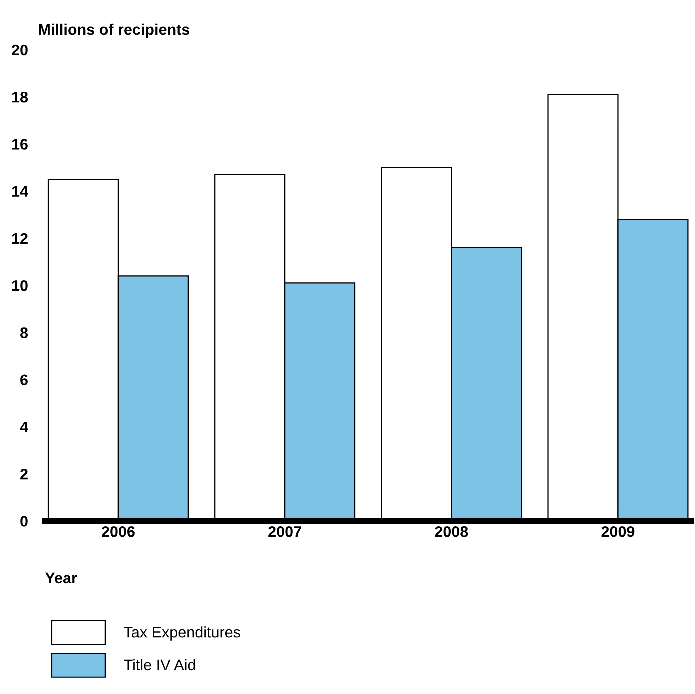  I want to click on y-tick-label: 6, so click(24, 380).